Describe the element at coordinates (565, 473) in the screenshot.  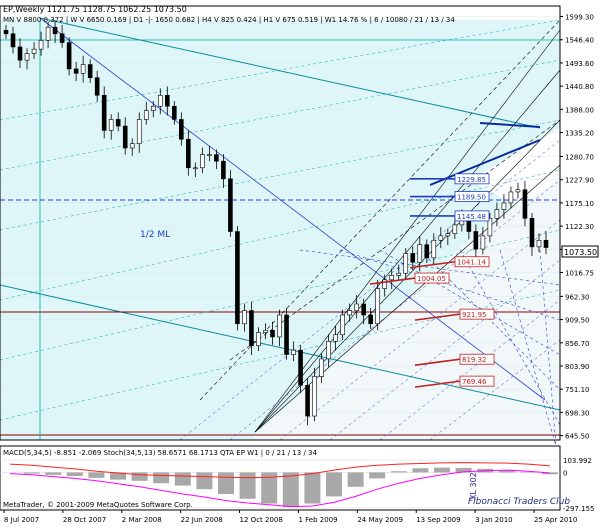
I see `indicator-y-label: 0` at that location.